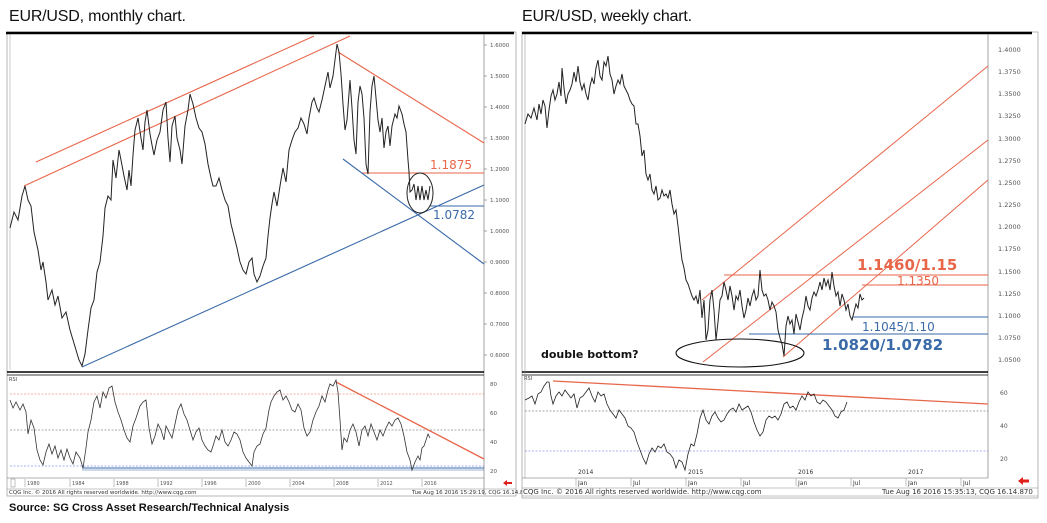 The image size is (1047, 523). Describe the element at coordinates (507, 483) in the screenshot. I see `scroll-arrow-icon` at that location.